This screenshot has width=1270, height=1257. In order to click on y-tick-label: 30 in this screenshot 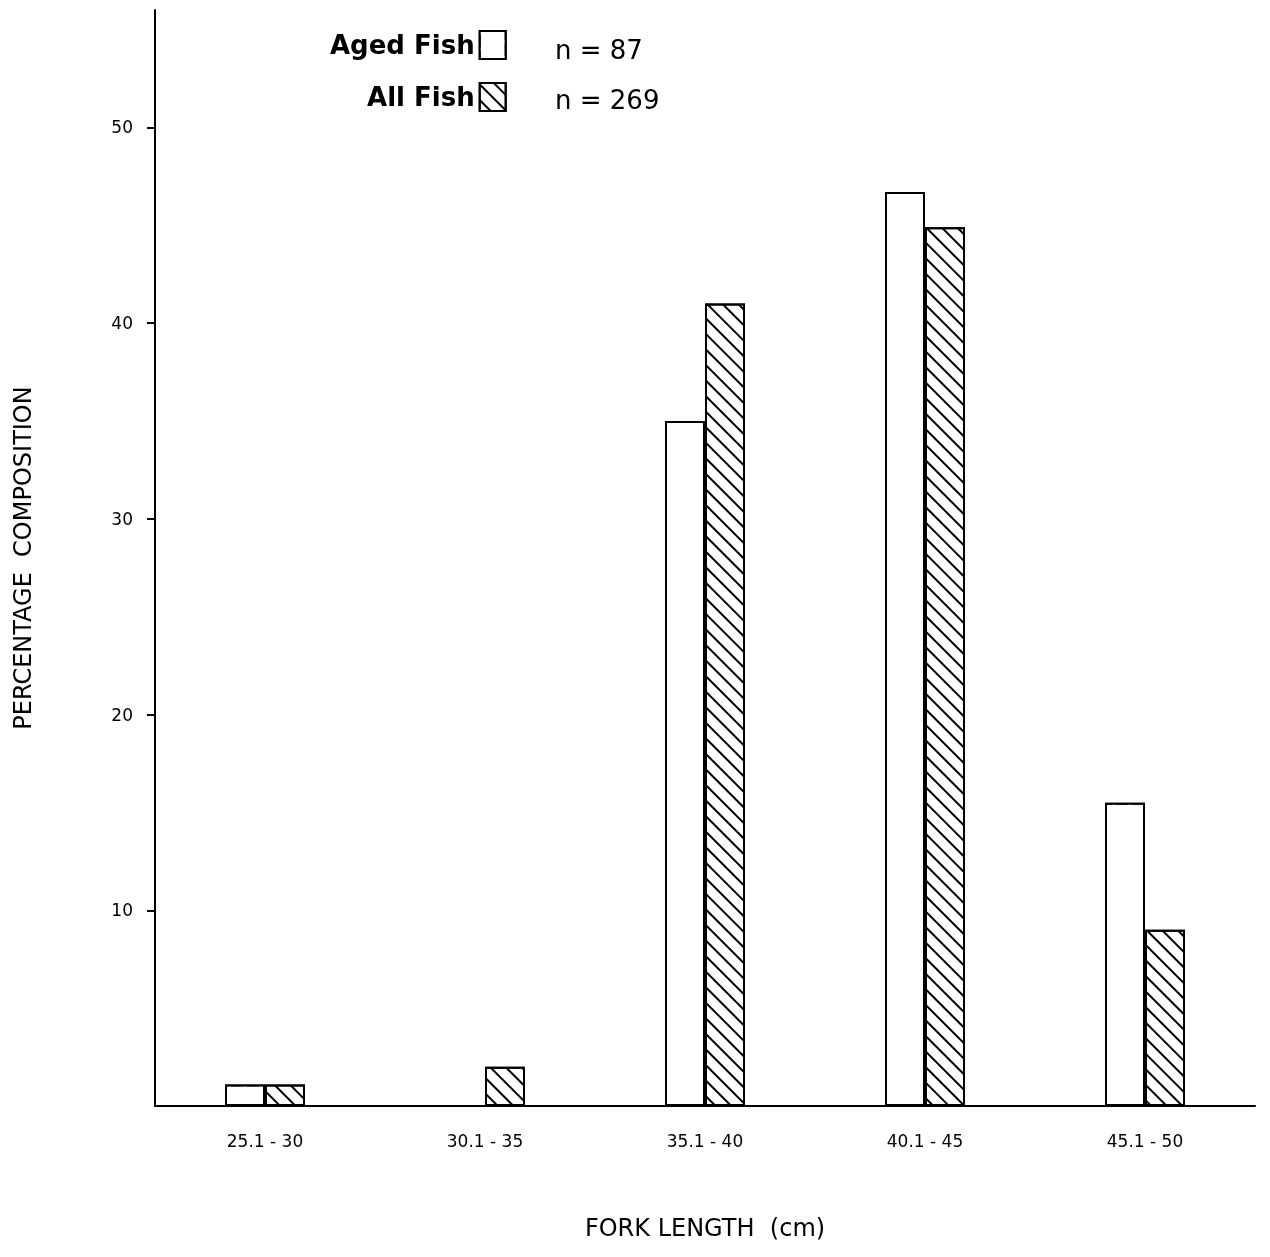, I will do `click(122, 518)`.